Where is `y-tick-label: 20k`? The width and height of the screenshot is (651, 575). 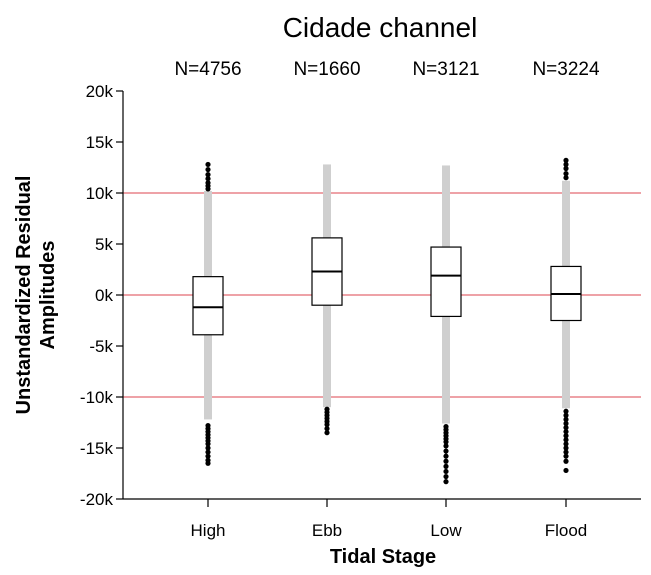 y-tick-label: 20k is located at coordinates (100, 91).